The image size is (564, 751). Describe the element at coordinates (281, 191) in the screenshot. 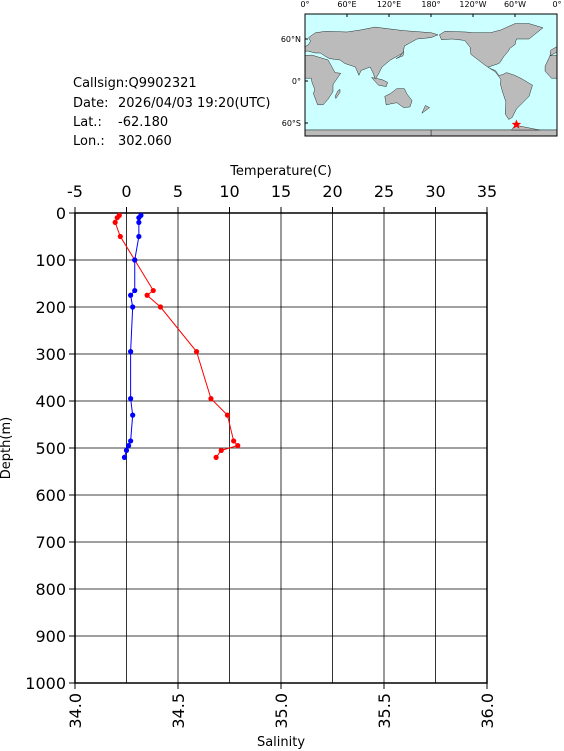

I see `x-top-tick-label: 15` at that location.